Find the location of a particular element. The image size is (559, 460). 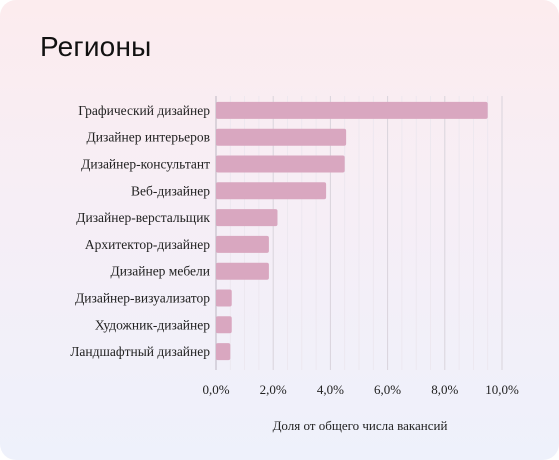

category-label: Ландшафтный дизайнер is located at coordinates (140, 351).